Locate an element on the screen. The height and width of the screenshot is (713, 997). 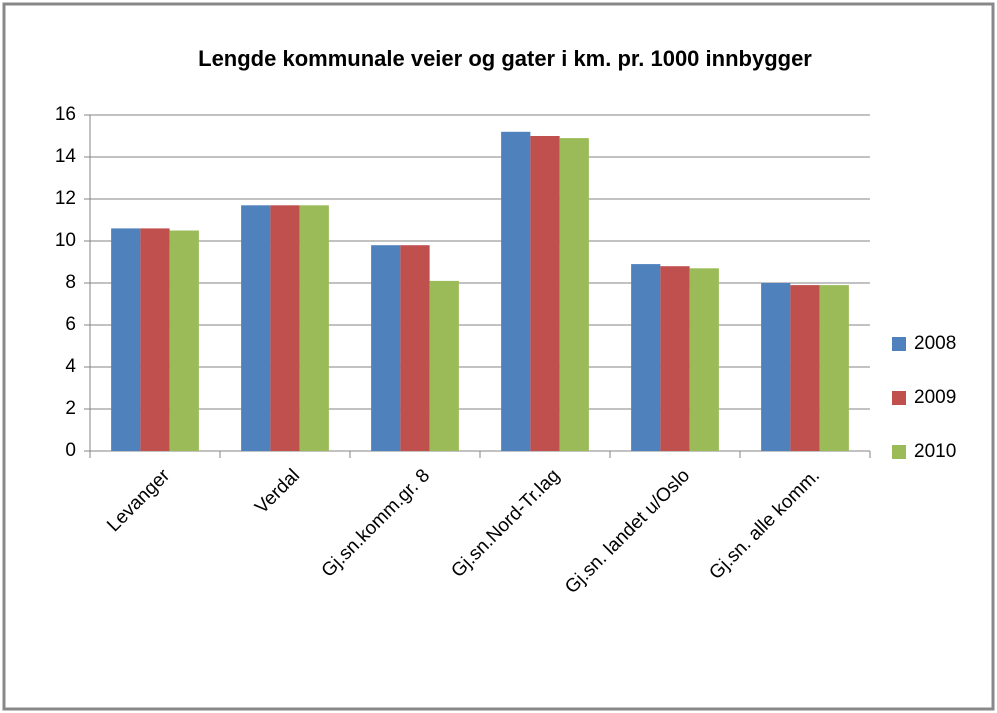
y-tick-label: 8 is located at coordinates (70, 282).